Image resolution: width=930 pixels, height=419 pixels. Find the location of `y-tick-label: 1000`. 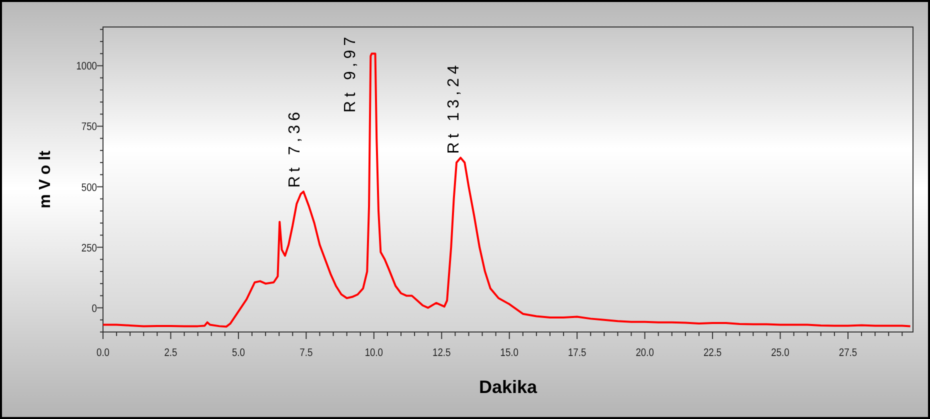

y-tick-label: 1000 is located at coordinates (87, 67).